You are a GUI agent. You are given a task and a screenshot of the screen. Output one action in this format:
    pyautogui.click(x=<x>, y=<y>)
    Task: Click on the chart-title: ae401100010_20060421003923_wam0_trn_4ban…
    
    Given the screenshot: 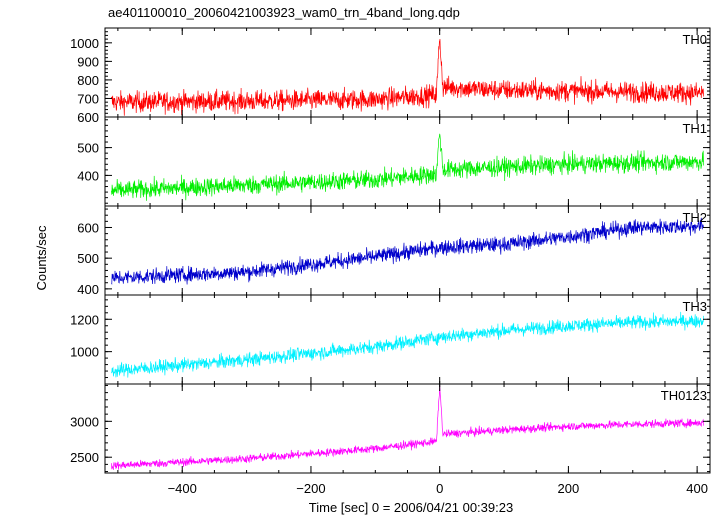 What is the action you would take?
    pyautogui.click(x=284, y=12)
    